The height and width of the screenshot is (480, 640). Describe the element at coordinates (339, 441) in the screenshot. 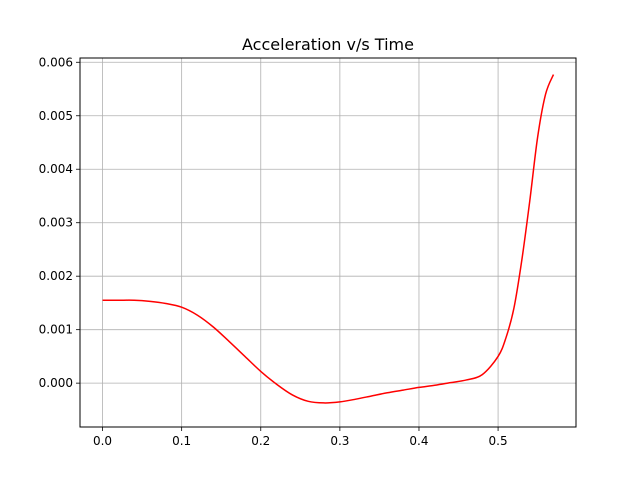

I see `x-tick-label: 0.3` at that location.